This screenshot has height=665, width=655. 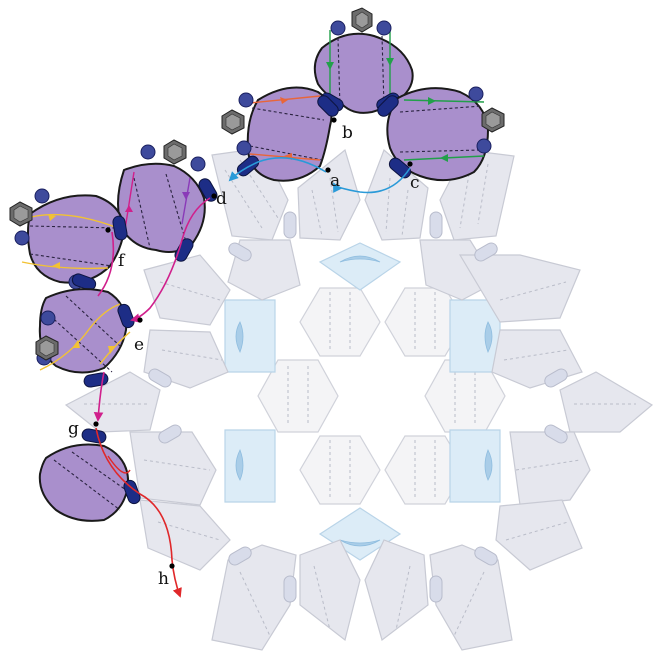 I want to click on arrow-a-to-d, so click(x=277, y=169).